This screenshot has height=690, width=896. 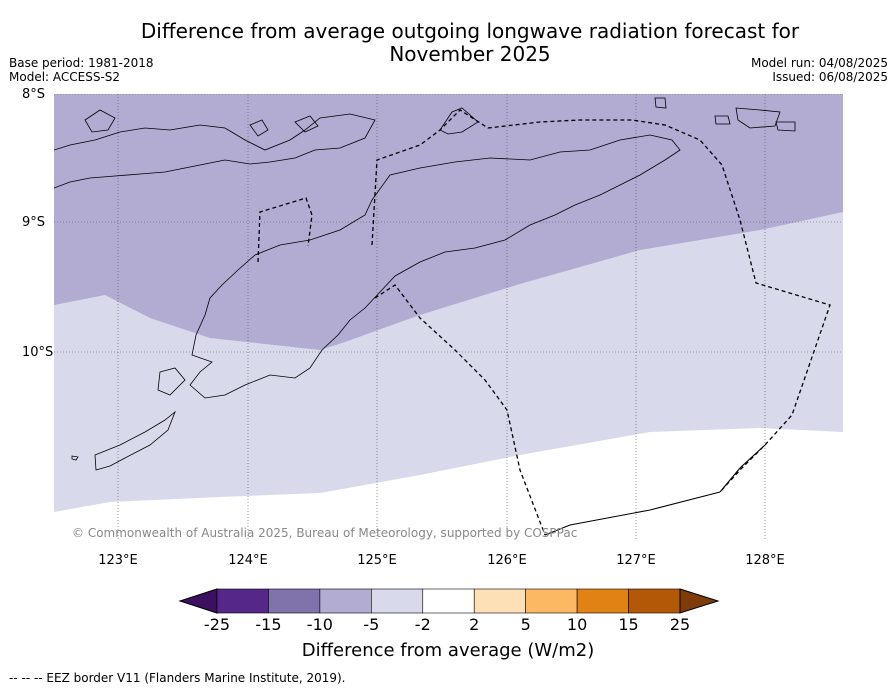 I want to click on colorbar-tick-label: 15, so click(x=628, y=624).